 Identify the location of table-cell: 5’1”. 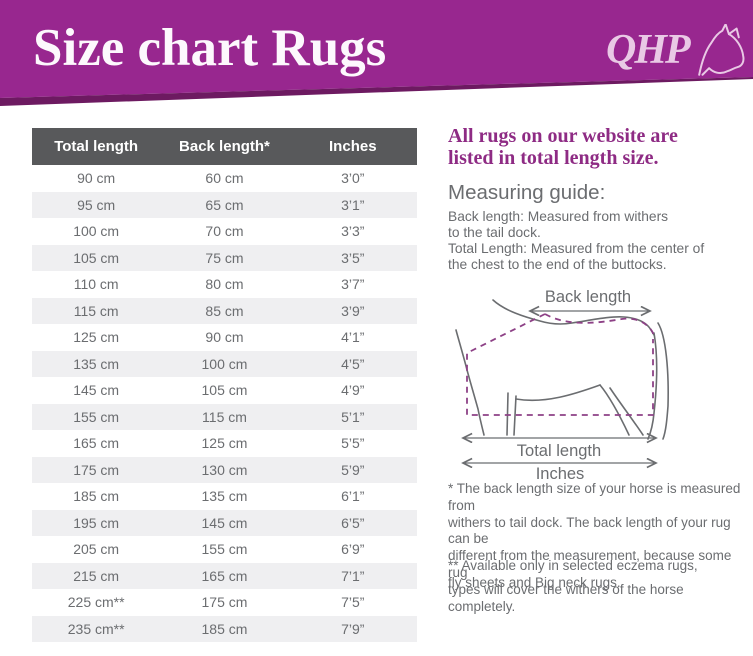
(353, 416).